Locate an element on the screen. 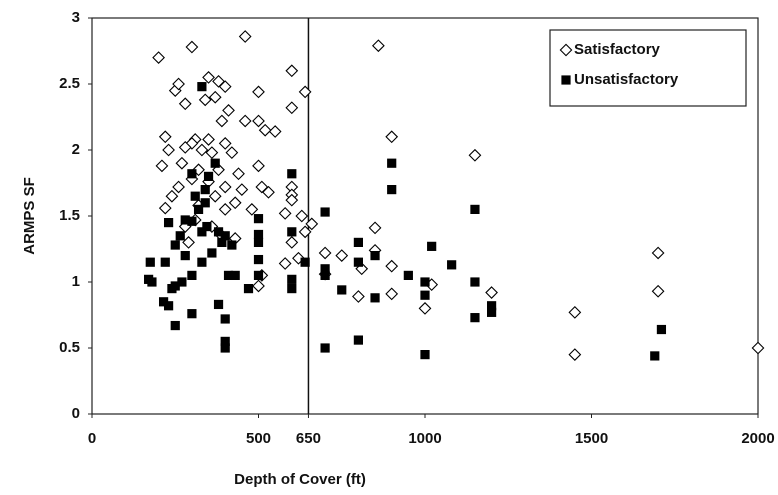 This screenshot has height=495, width=778. y-tick-label: 2.5 is located at coordinates (69, 83).